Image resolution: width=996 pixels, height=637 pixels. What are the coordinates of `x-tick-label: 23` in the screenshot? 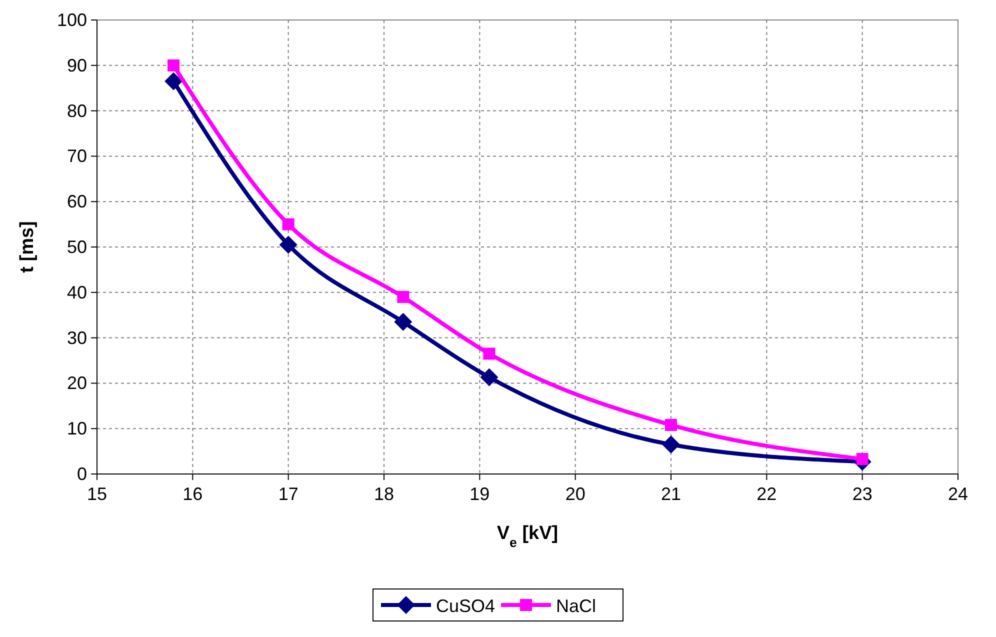 It's located at (862, 494).